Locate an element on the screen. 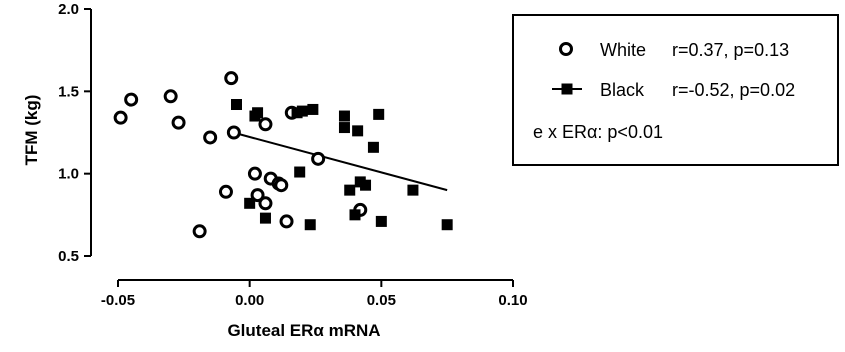  y-tick-label: 2.0 is located at coordinates (68, 9).